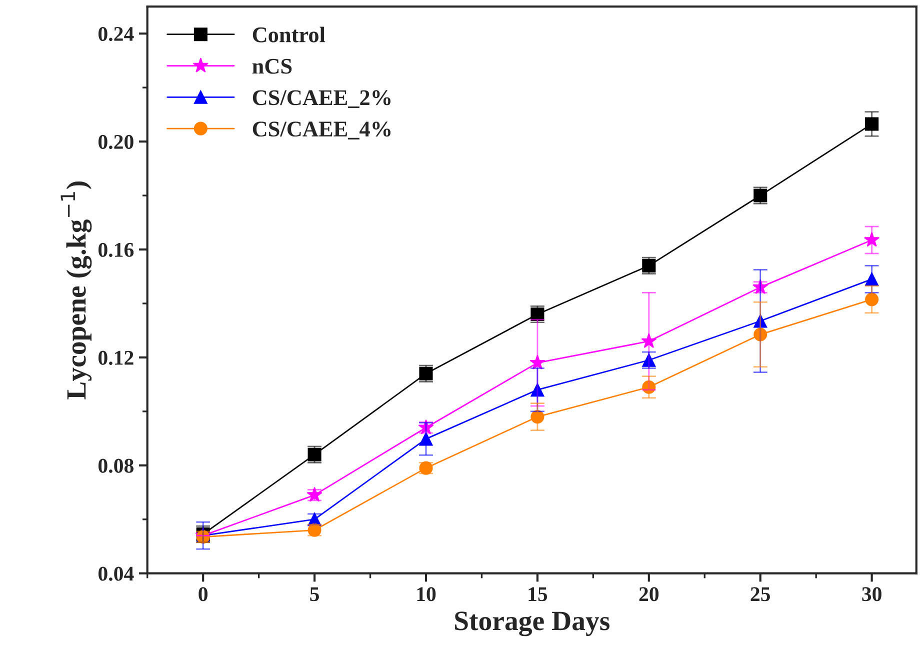 Image resolution: width=921 pixels, height=659 pixels. What do you see at coordinates (314, 594) in the screenshot?
I see `x-tick-label: 5` at bounding box center [314, 594].